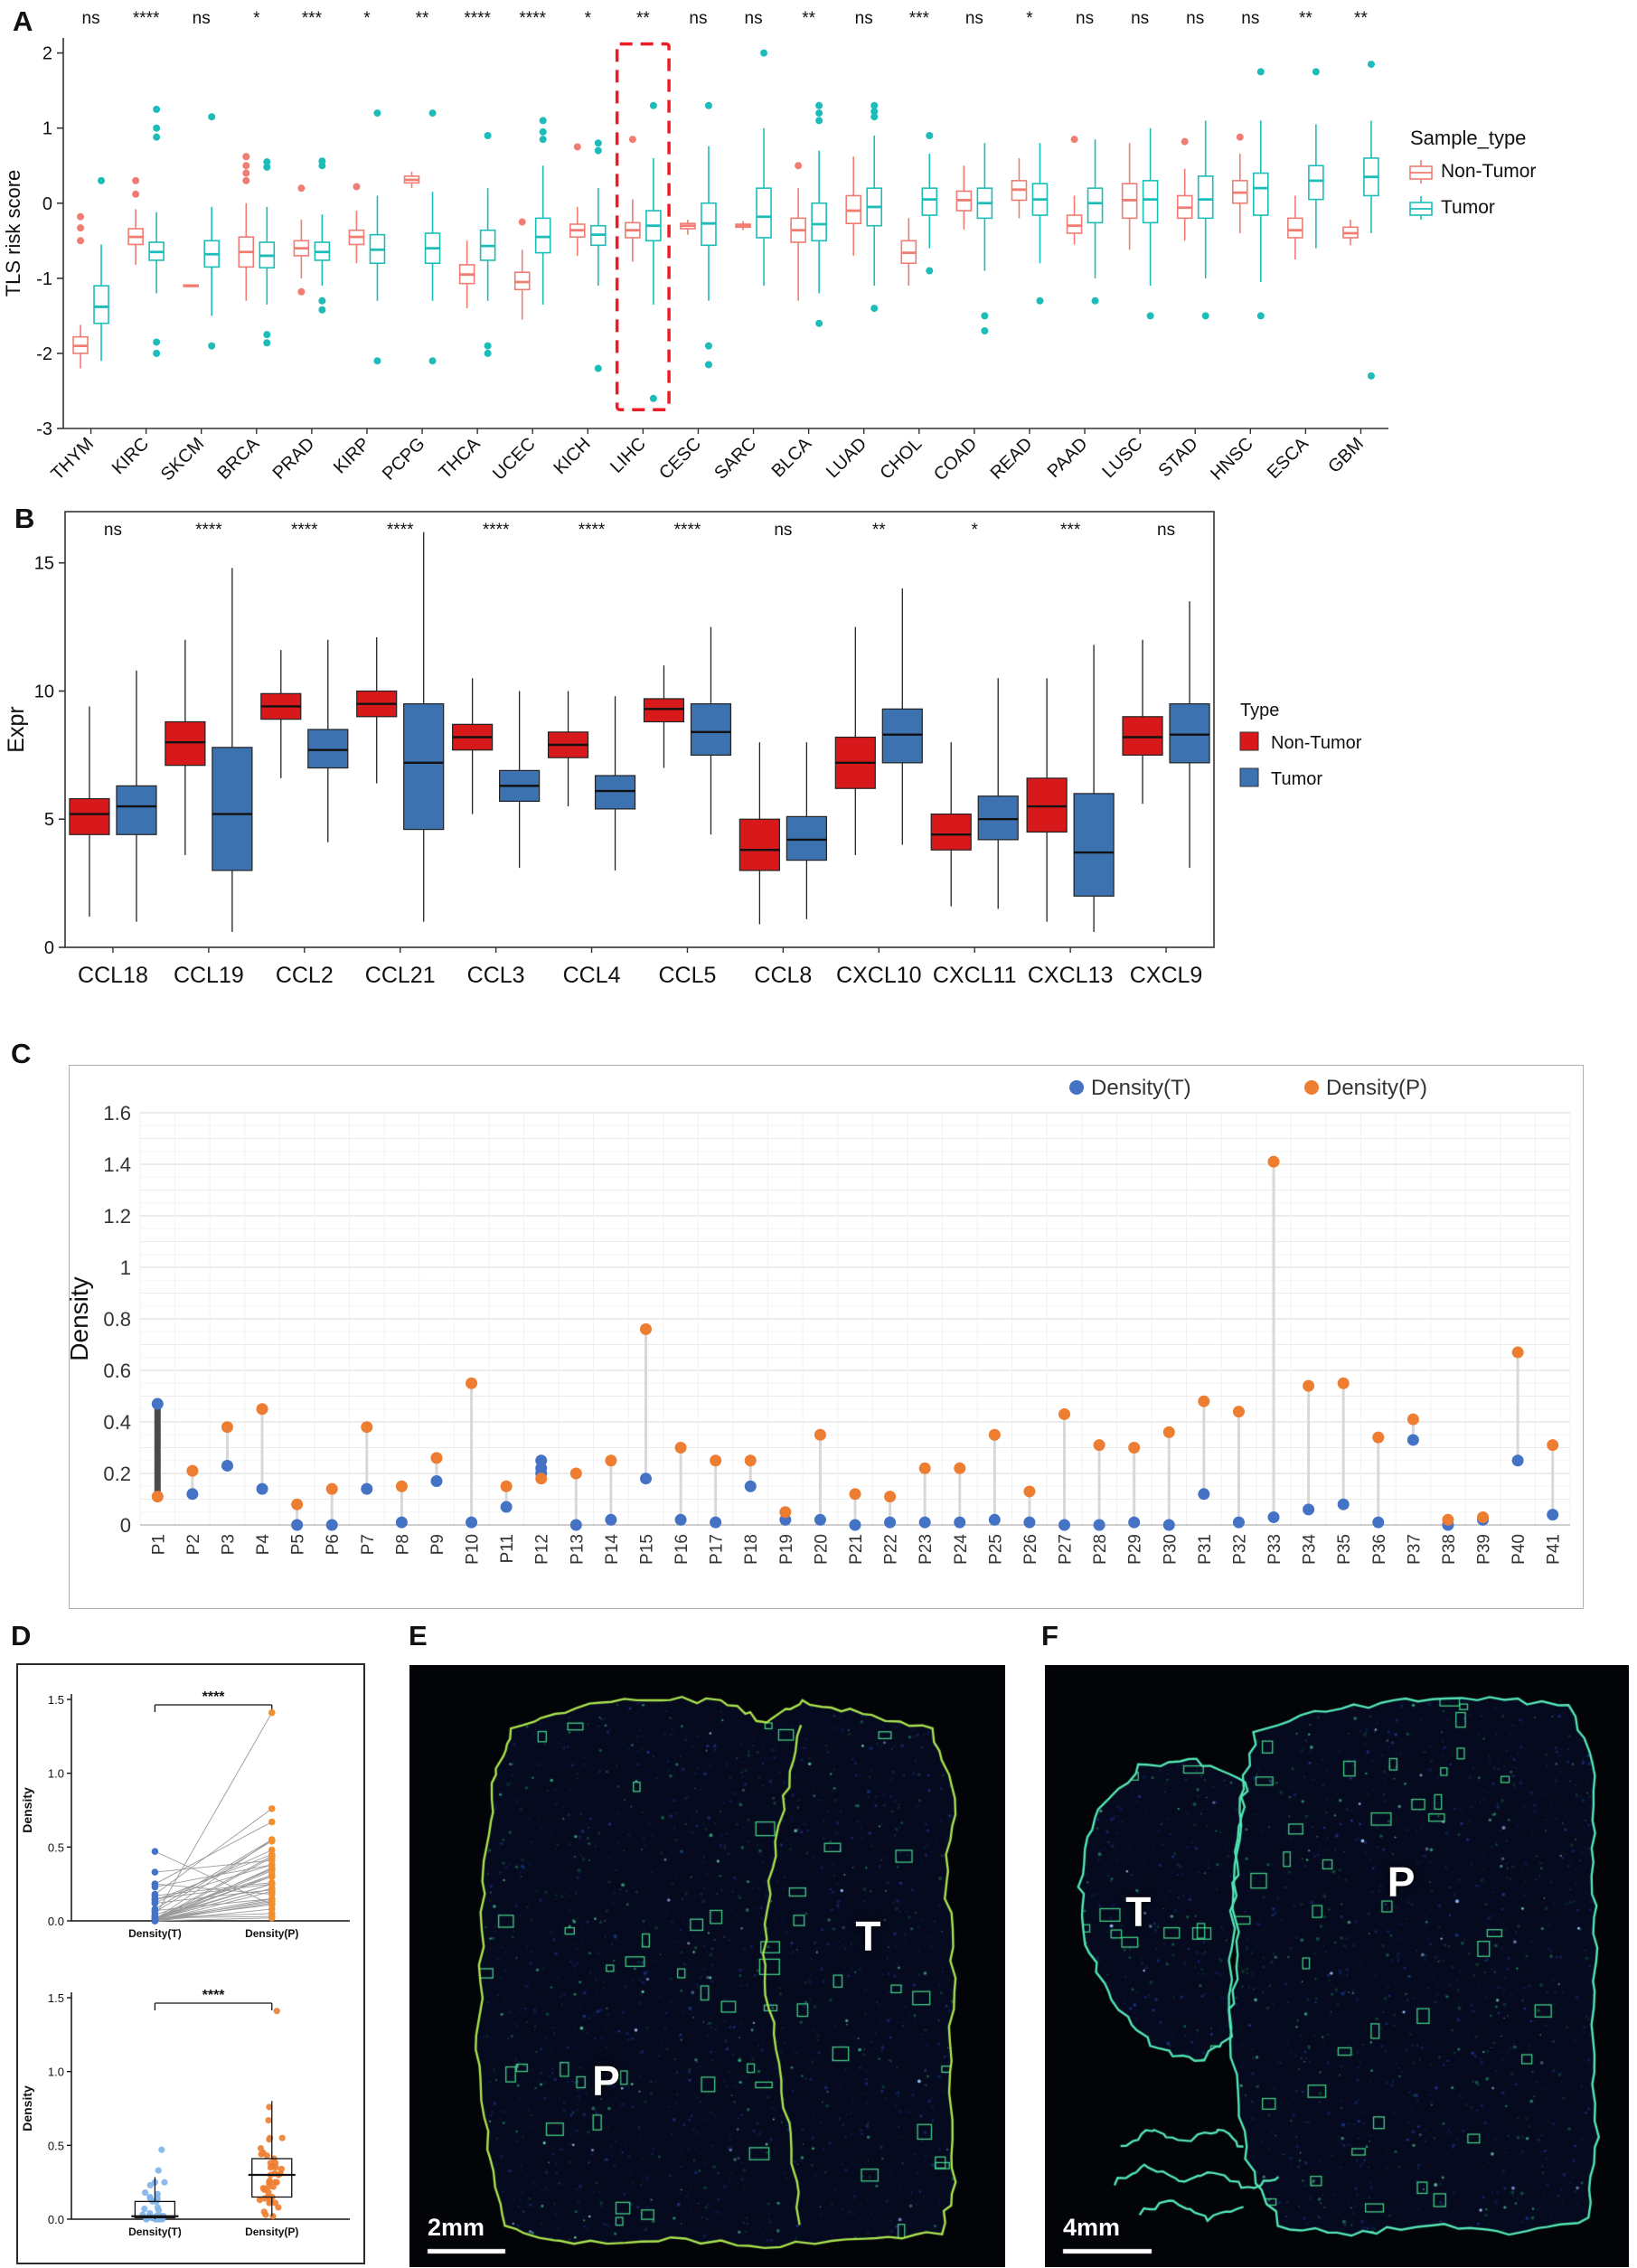 The image size is (1637, 2268). Describe the element at coordinates (1068, 458) in the screenshot. I see `svg-text: PAAD` at that location.